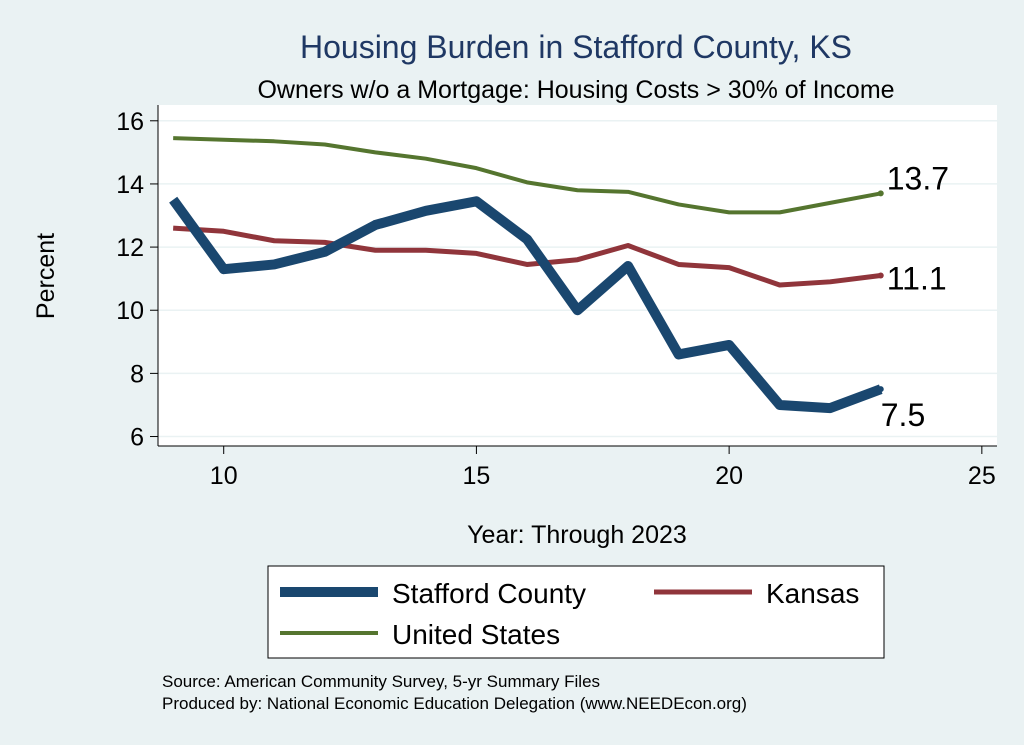 This screenshot has height=745, width=1024. What do you see at coordinates (130, 311) in the screenshot?
I see `y-tick-label: 10` at bounding box center [130, 311].